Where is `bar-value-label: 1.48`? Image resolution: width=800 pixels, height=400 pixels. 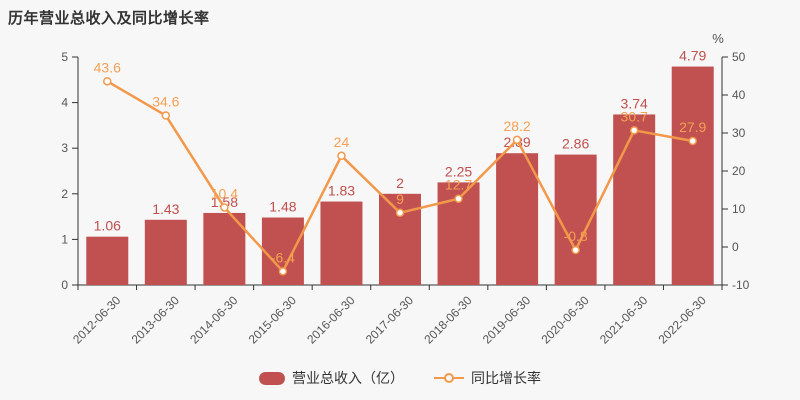
bar-value-label: 1.48 is located at coordinates (282, 207).